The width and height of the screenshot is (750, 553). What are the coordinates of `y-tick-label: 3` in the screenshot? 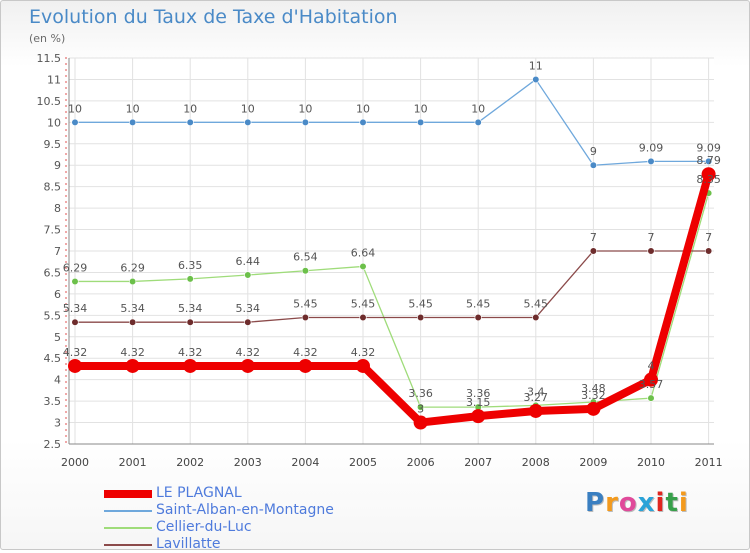 It's located at (57, 423).